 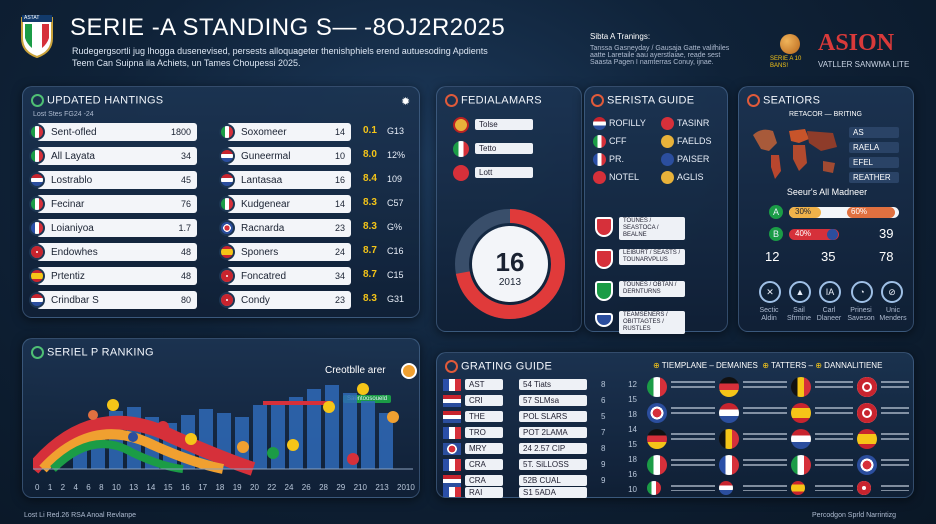 What do you see at coordinates (829, 310) in the screenshot?
I see `station-icon-name: Carl` at bounding box center [829, 310].